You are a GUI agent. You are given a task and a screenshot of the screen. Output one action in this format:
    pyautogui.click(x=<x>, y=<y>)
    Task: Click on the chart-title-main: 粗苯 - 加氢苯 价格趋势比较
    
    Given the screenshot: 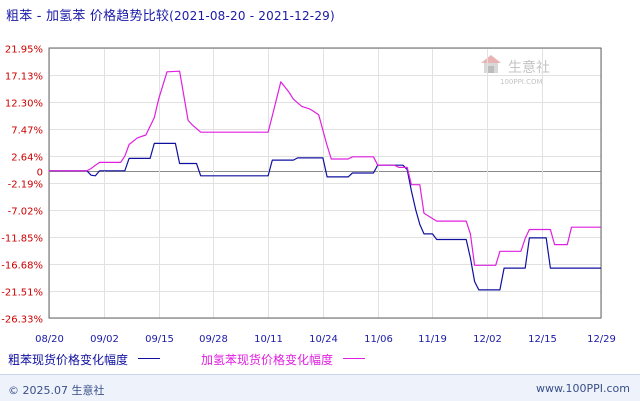 What is the action you would take?
    pyautogui.click(x=88, y=16)
    